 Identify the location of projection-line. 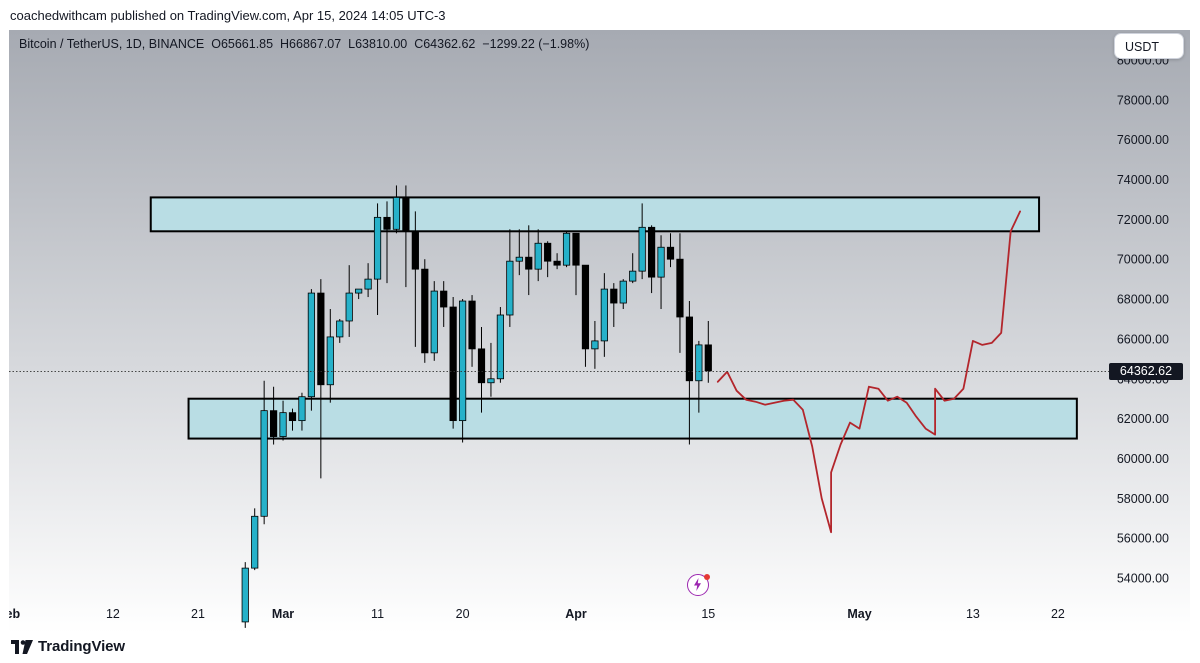
(868, 372).